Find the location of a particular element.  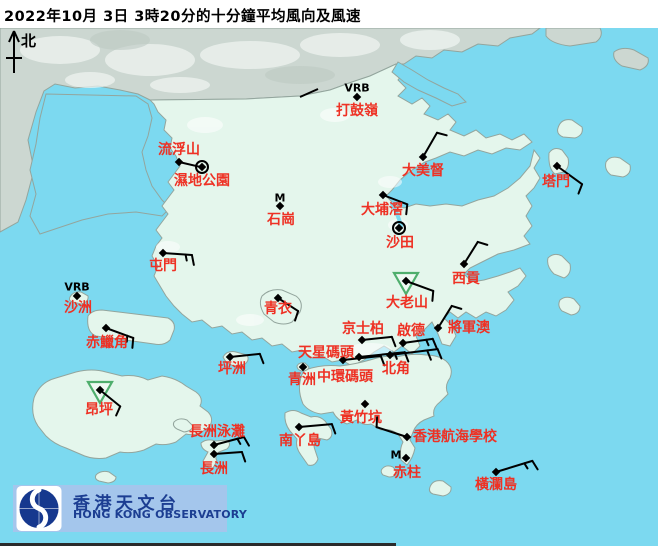

beaufort-island is located at coordinates (389, 471).